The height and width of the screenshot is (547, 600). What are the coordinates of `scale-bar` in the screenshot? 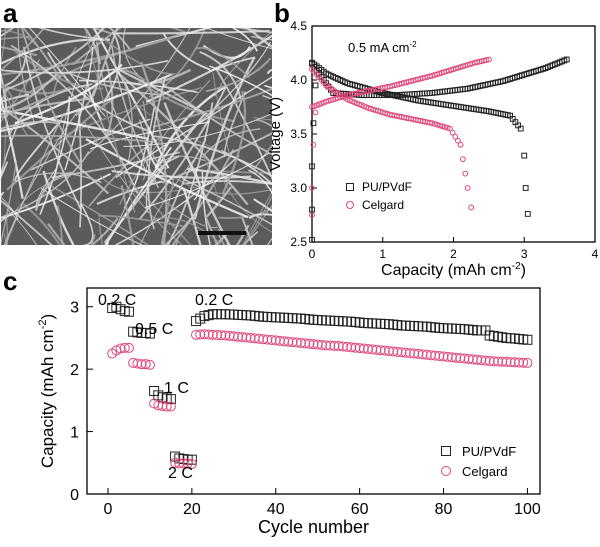 It's located at (222, 233).